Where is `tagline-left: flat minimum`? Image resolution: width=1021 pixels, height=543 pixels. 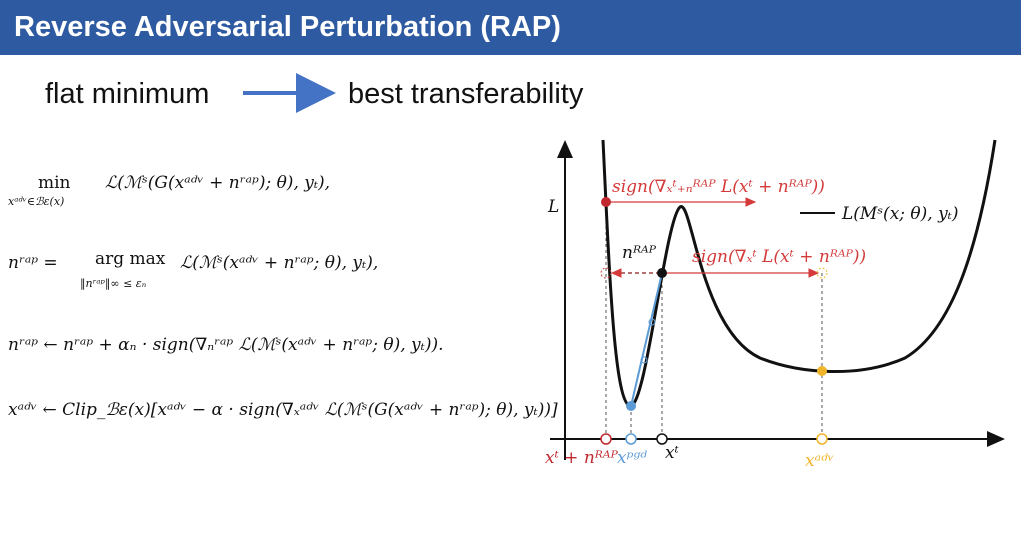 tagline-left: flat minimum is located at coordinates (127, 94).